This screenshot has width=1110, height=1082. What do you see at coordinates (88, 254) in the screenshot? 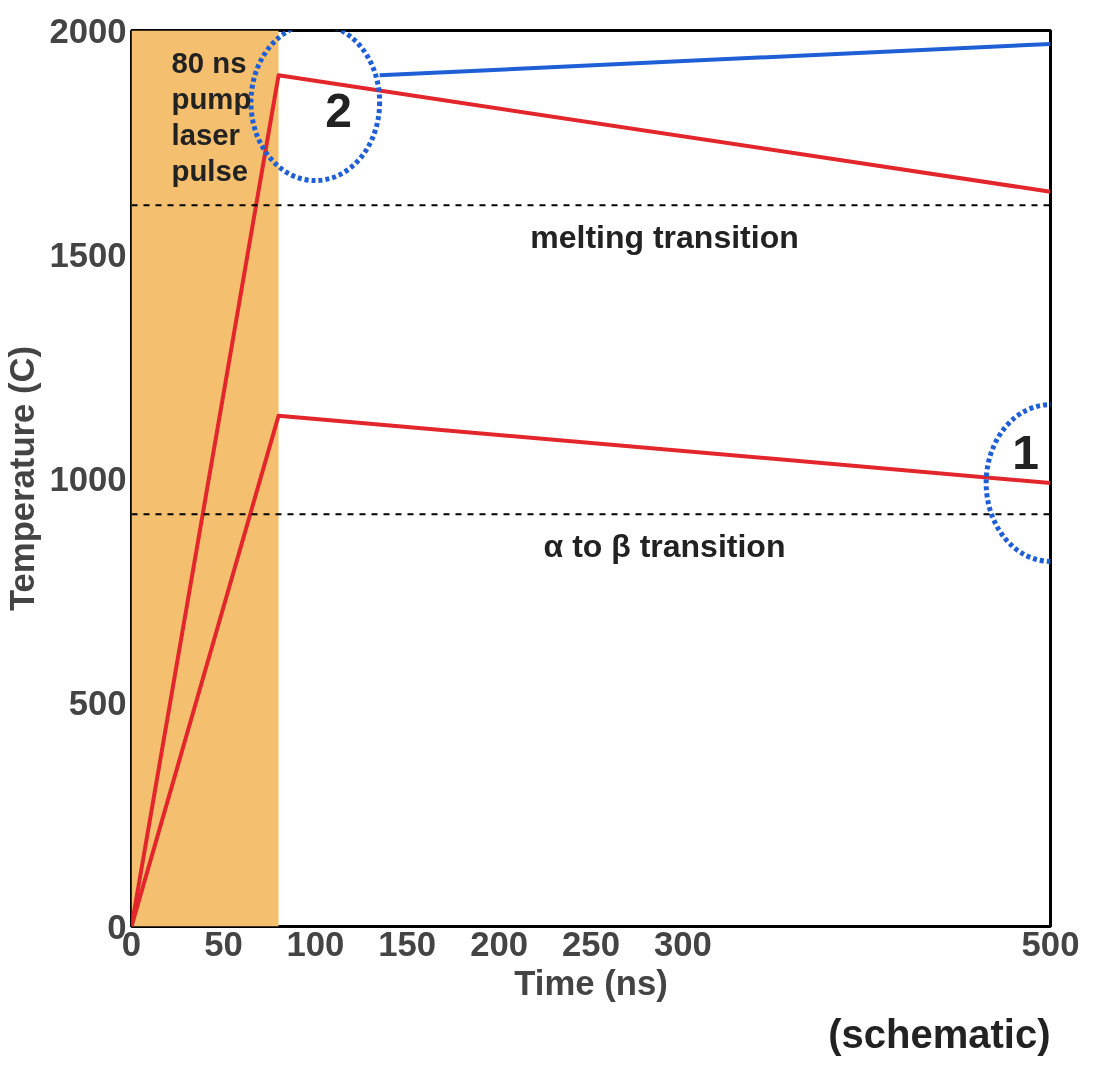
I see `y-tick-label: 1500` at bounding box center [88, 254].